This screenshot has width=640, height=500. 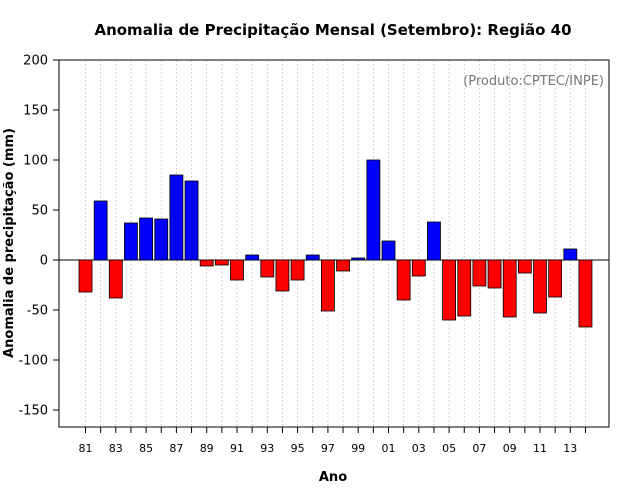 What do you see at coordinates (479, 448) in the screenshot?
I see `xtick-label-07: 07` at bounding box center [479, 448].